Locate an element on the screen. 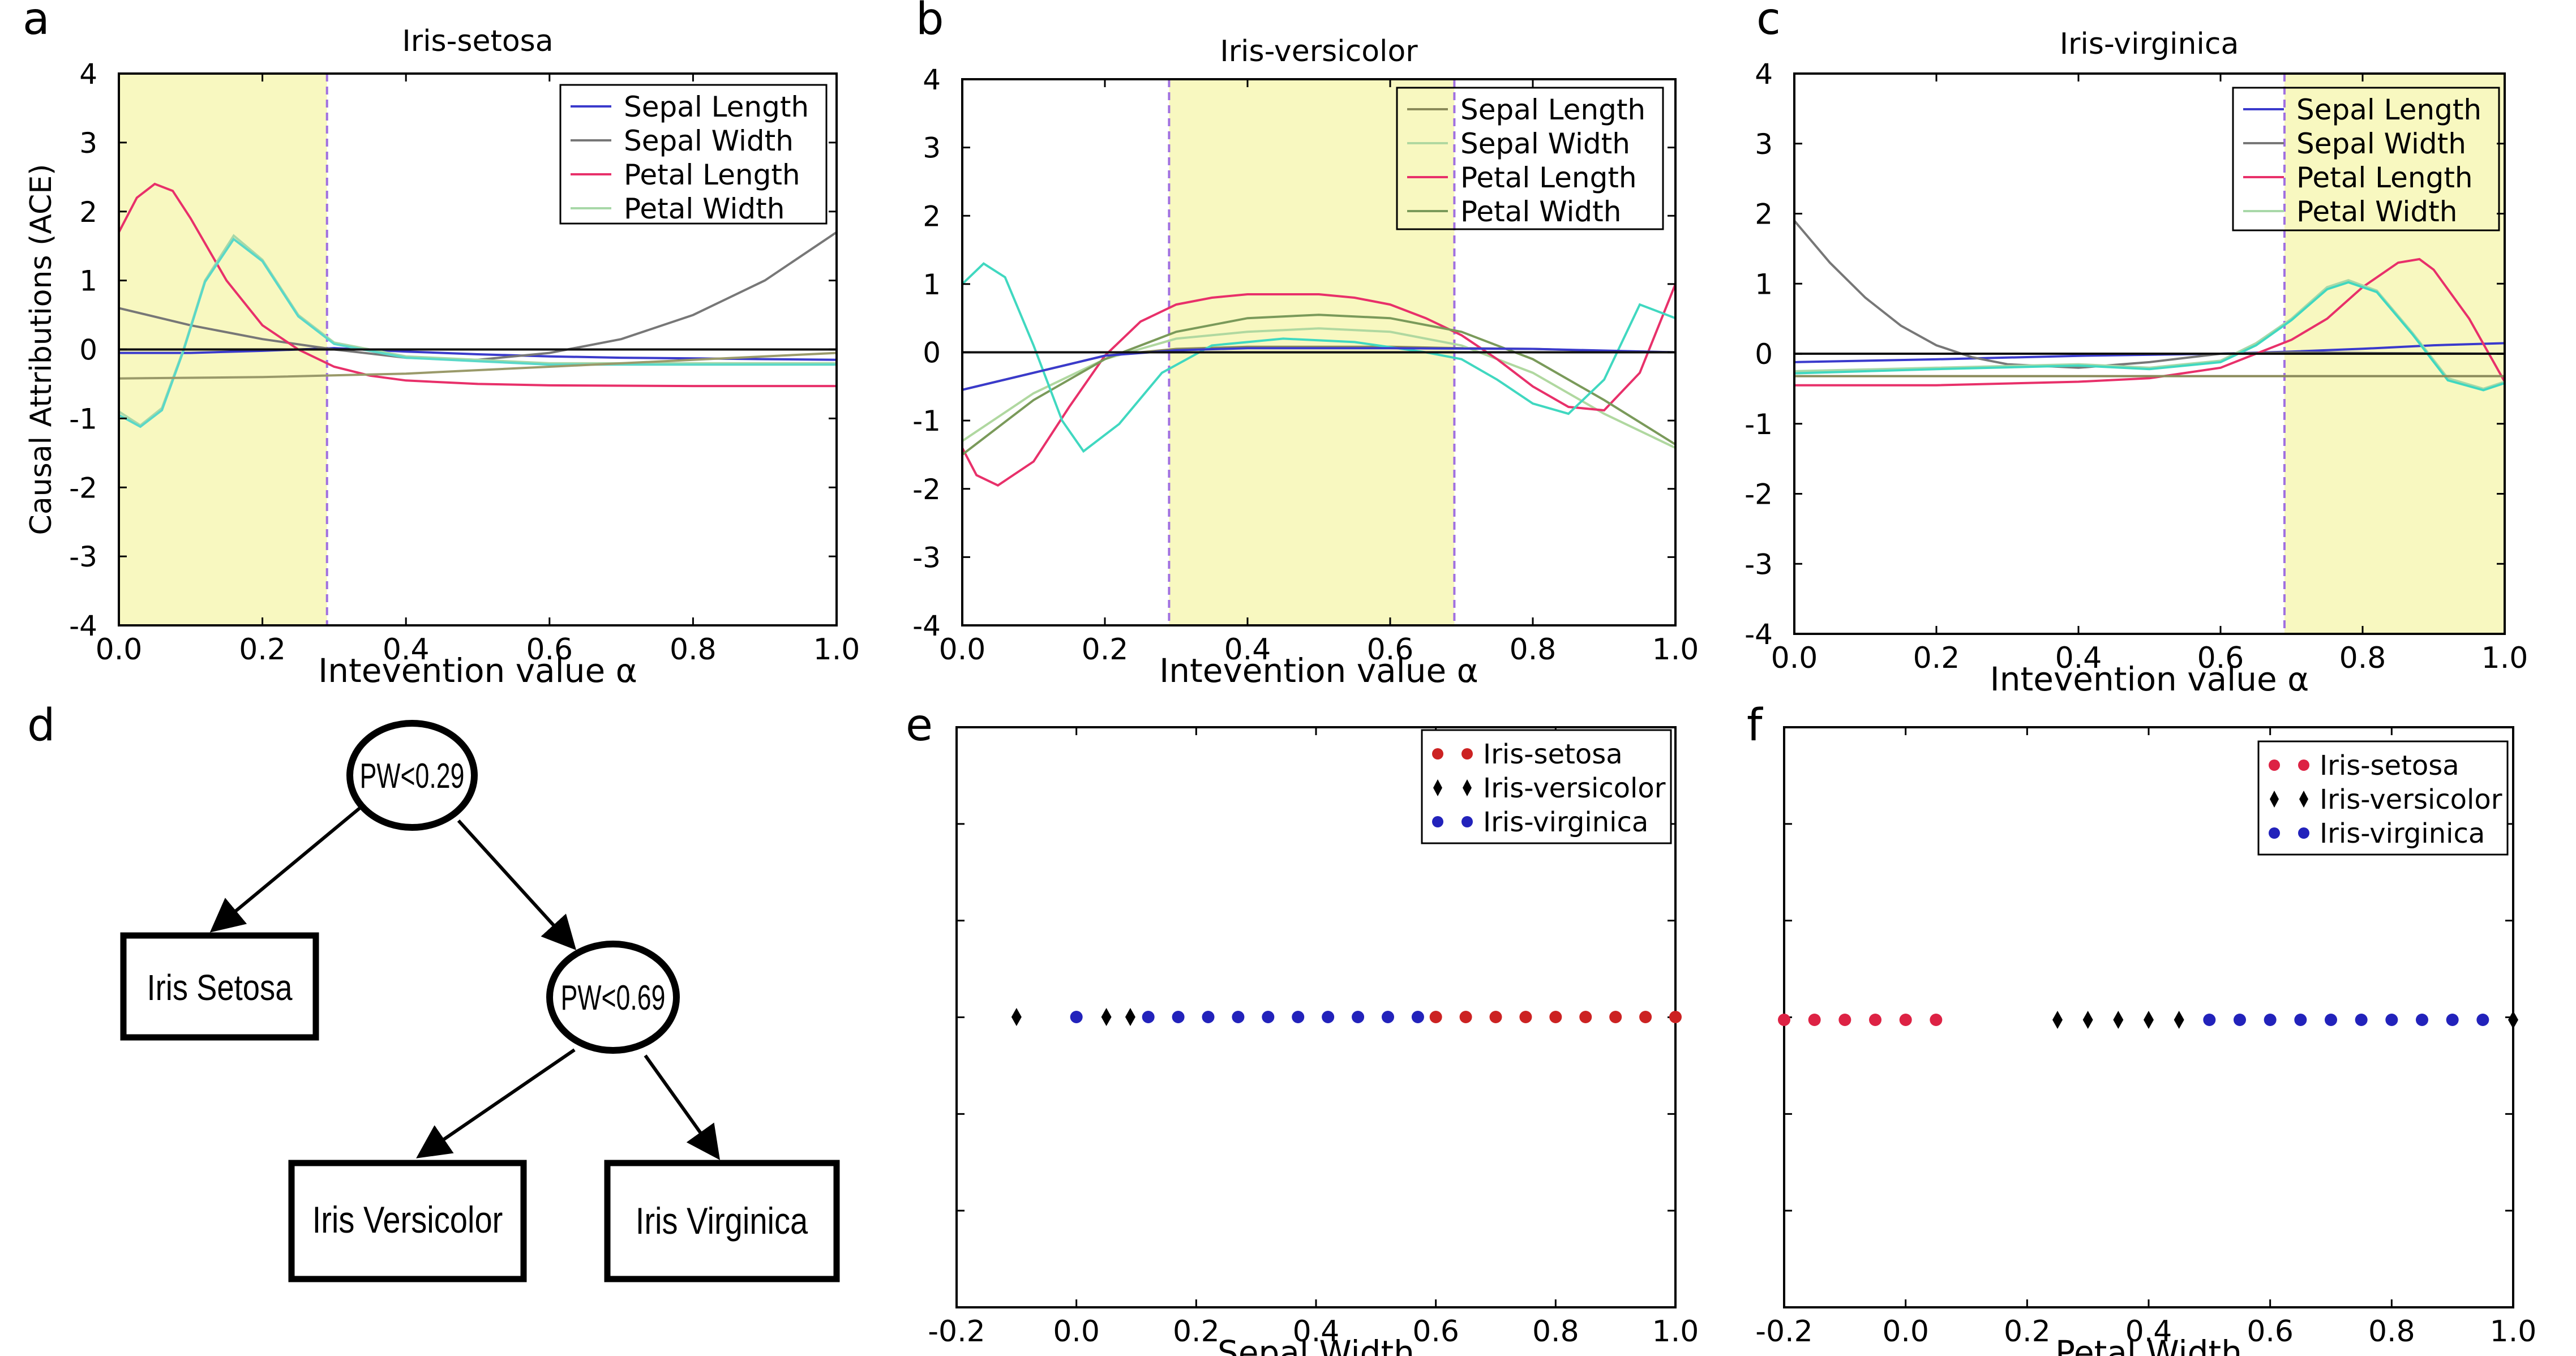  tree-node-inner-label: PW<0.69 is located at coordinates (613, 998).